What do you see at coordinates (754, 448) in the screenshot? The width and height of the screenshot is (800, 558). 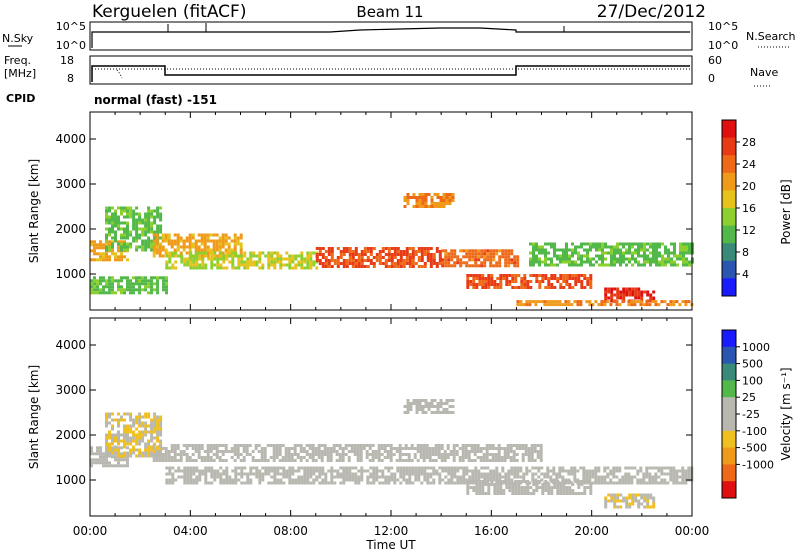 I see `velocity-colorbar-tick-label: -500` at bounding box center [754, 448].